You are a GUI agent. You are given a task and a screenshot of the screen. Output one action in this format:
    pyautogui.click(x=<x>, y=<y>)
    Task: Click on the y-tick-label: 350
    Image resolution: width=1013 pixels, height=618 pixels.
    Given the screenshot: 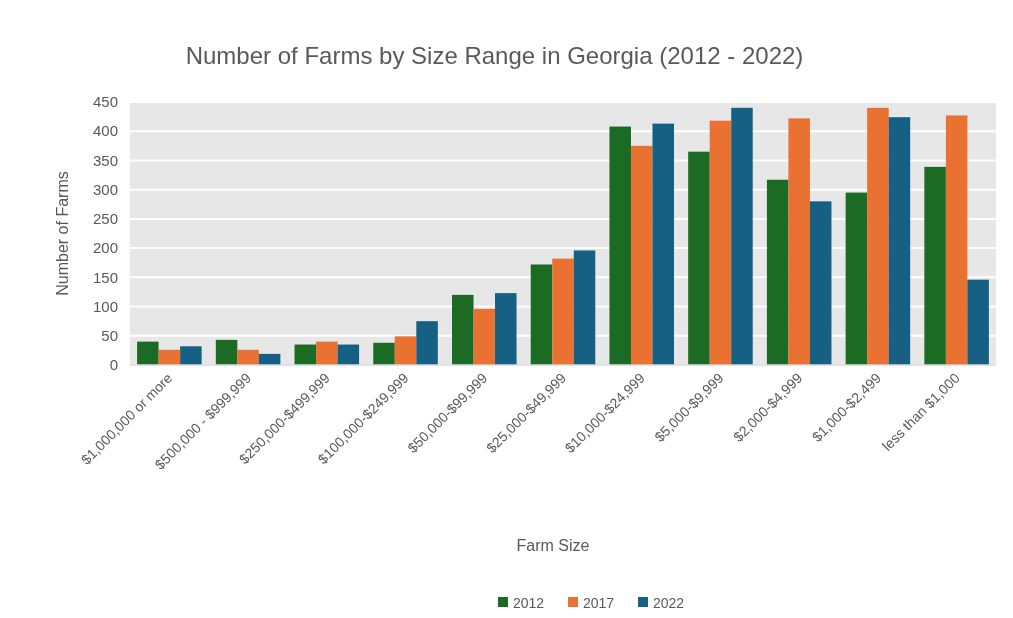 What is the action you would take?
    pyautogui.click(x=105, y=160)
    